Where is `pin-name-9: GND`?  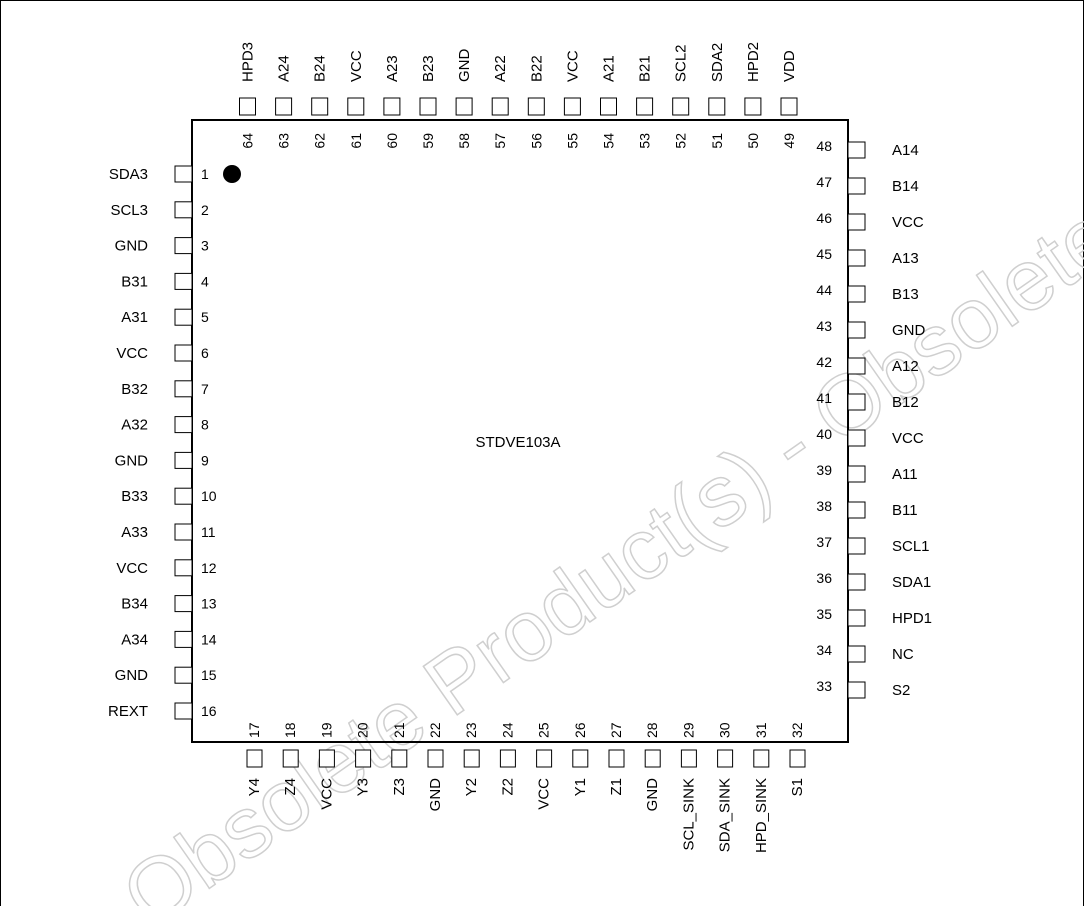 pin-name-9: GND is located at coordinates (132, 460).